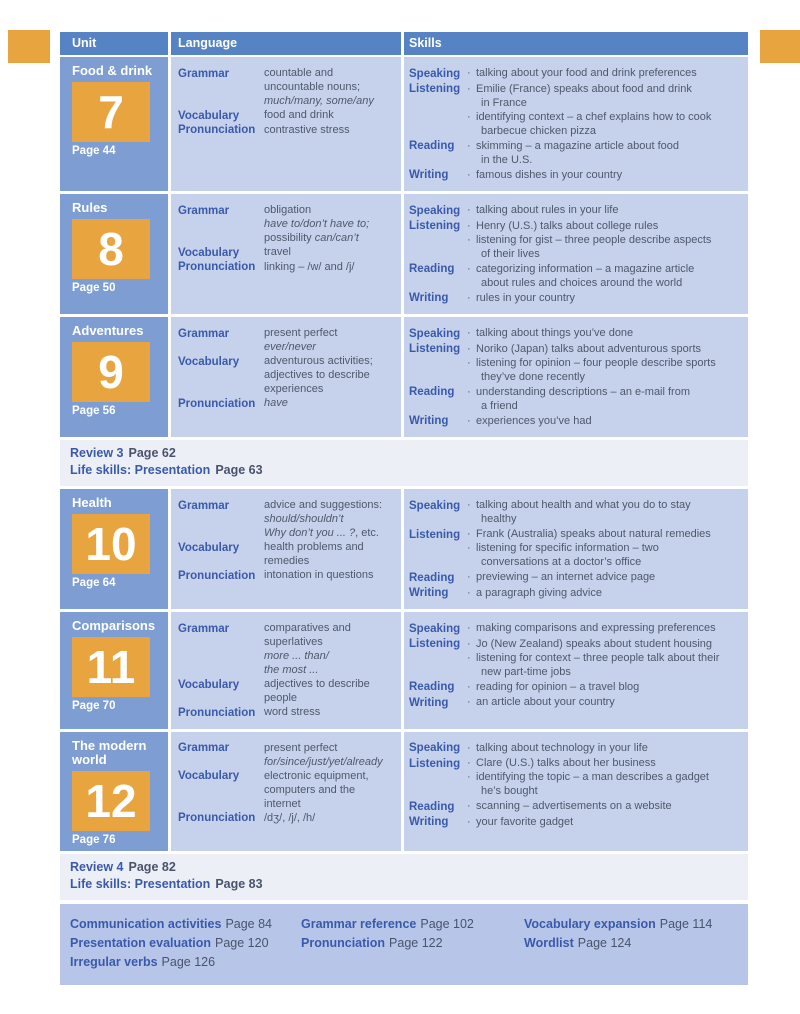 The width and height of the screenshot is (800, 1014). Describe the element at coordinates (292, 712) in the screenshot. I see `text-segment: word stress` at that location.